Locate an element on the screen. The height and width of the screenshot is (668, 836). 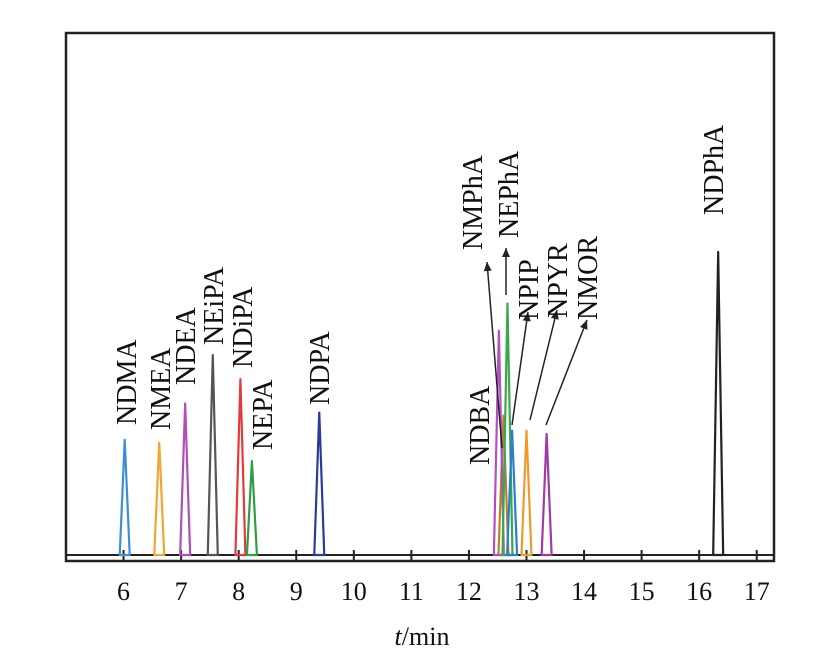
peak-label-ndpa: NDPA is located at coordinates (320, 368).